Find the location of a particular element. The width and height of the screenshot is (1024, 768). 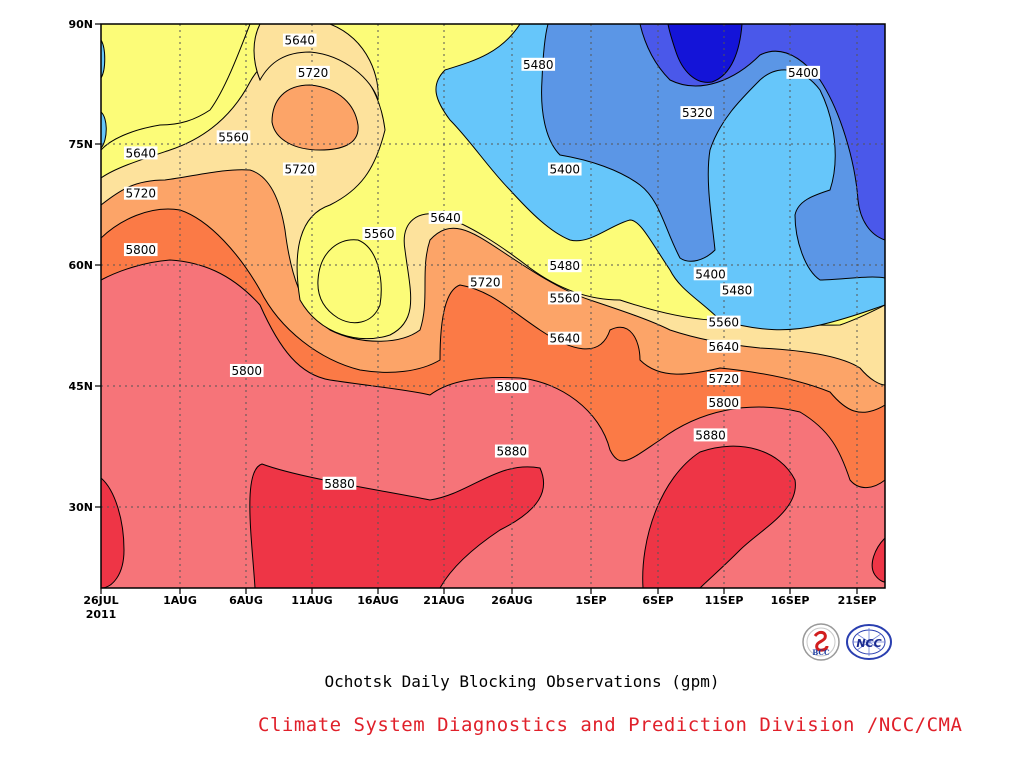

y-tick-label: 45N is located at coordinates (80, 386).